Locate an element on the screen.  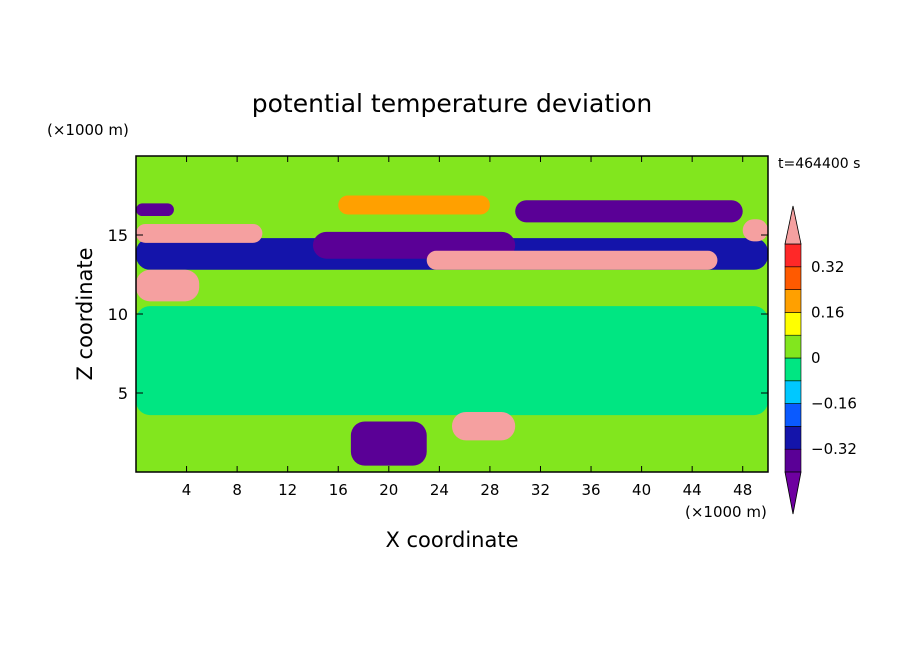
x-tick-label: 4 is located at coordinates (187, 490).